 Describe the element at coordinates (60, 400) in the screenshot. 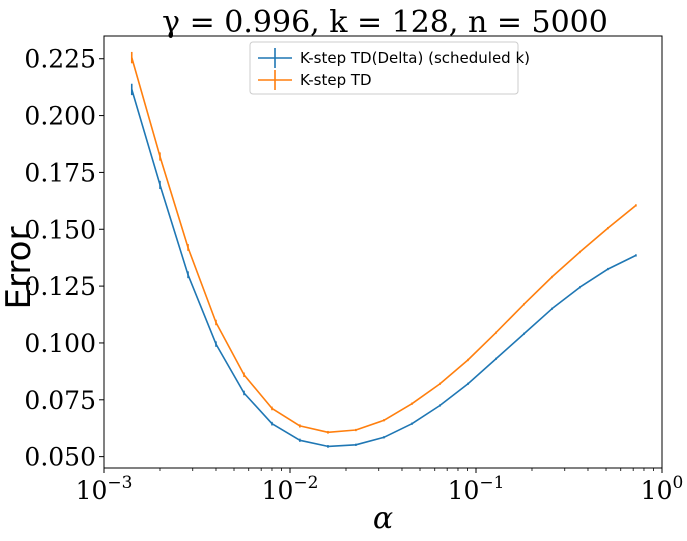

I see `y-tick-label: 0.075` at that location.